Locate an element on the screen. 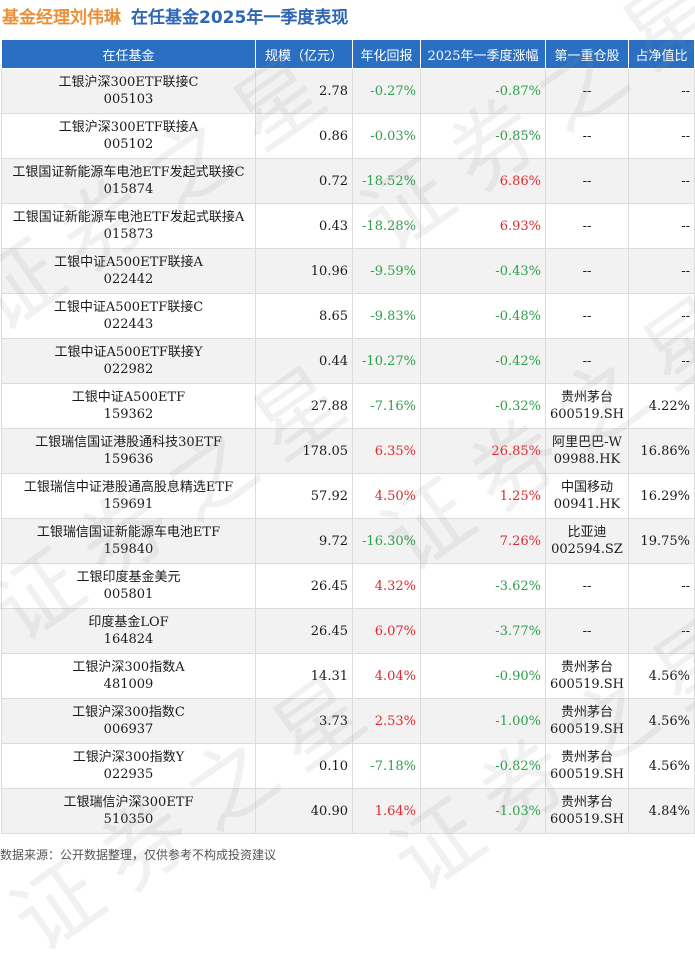  fund-code: 159636 is located at coordinates (128, 459).